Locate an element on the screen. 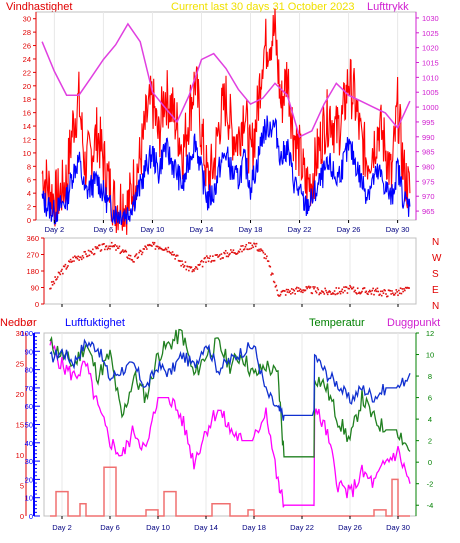 The image size is (460, 543). wind-speed-tick-label: 4 is located at coordinates (29, 193).